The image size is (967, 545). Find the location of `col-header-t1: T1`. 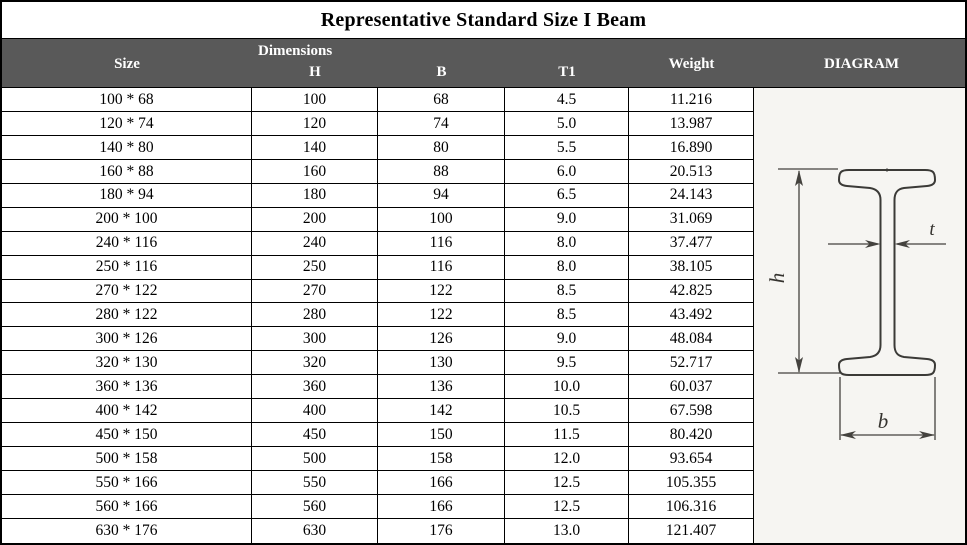

col-header-t1: T1 is located at coordinates (567, 72).